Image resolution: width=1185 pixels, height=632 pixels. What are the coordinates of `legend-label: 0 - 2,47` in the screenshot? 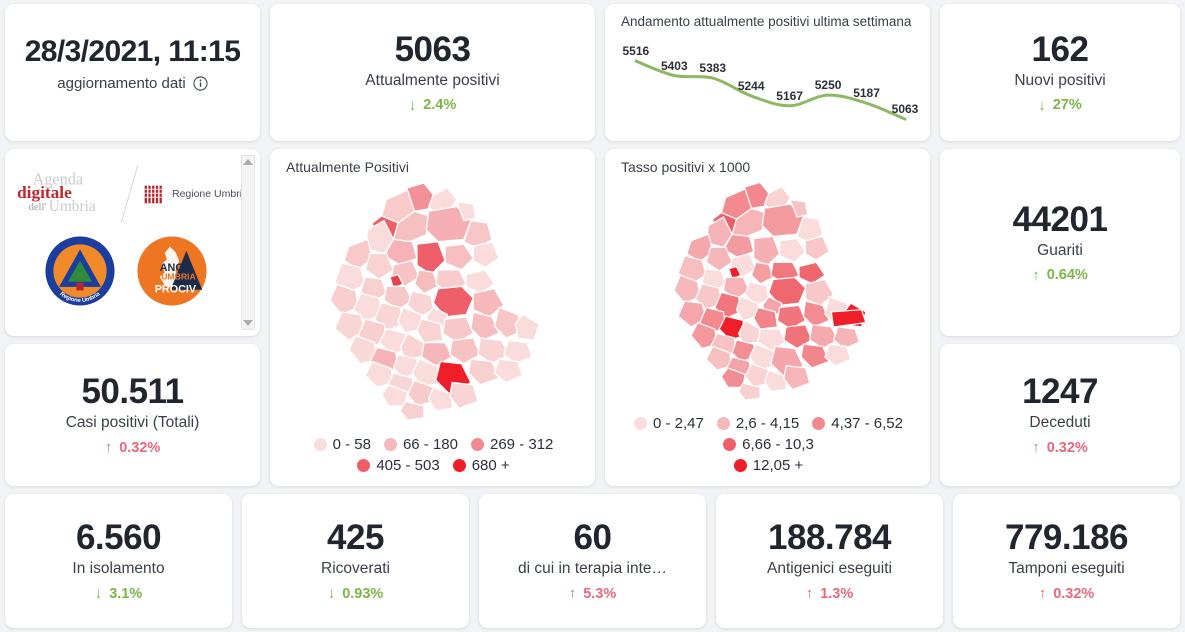 It's located at (678, 423).